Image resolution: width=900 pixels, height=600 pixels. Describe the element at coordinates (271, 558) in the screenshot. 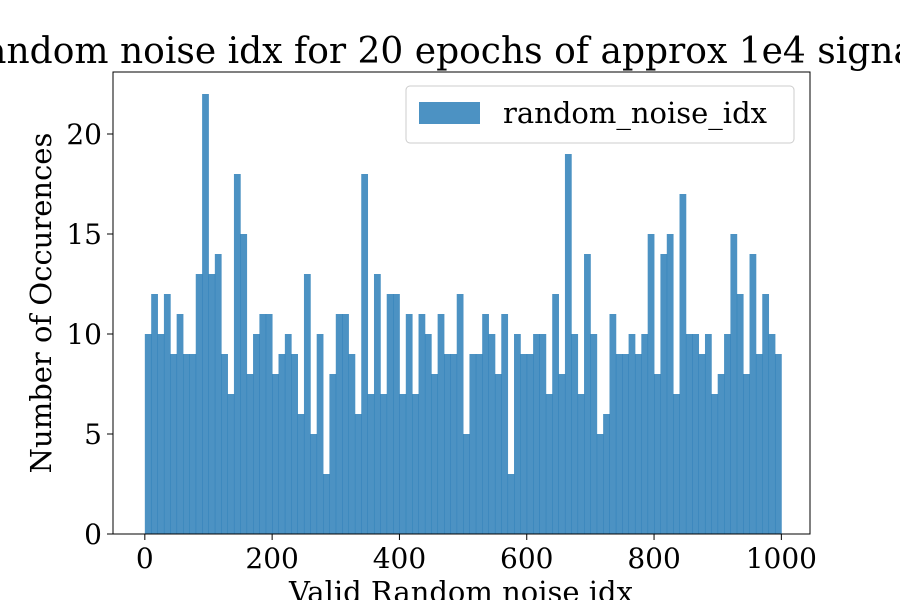

I see `x-tick-label: 200` at that location.